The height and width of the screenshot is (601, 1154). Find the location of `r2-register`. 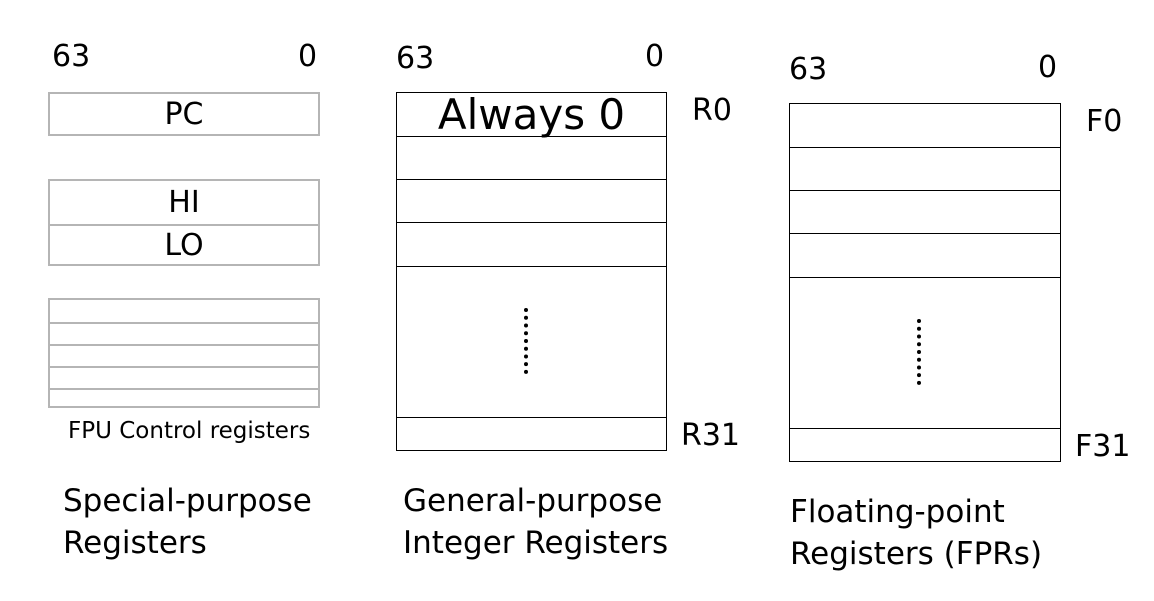

r2-register is located at coordinates (531, 200).